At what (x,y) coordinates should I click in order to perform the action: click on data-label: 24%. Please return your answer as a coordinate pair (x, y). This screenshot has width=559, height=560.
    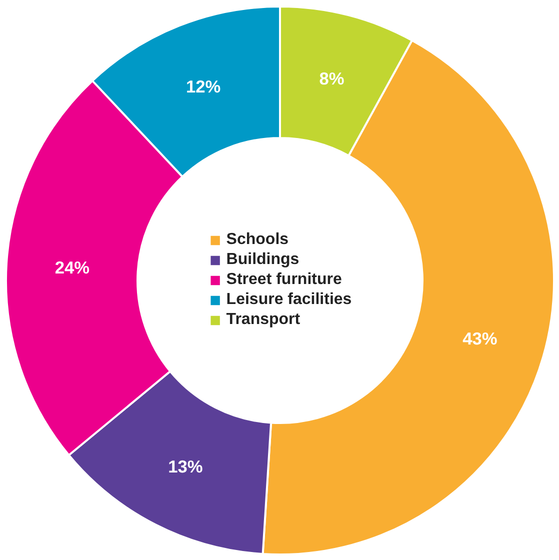
    Looking at the image, I should click on (72, 267).